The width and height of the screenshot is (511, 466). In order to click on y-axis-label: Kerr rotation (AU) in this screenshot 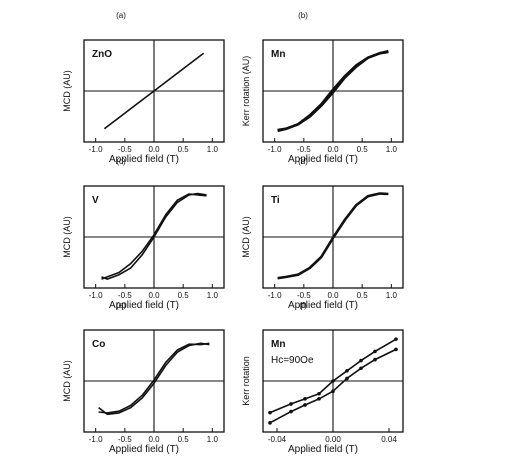, I will do `click(246, 91)`.